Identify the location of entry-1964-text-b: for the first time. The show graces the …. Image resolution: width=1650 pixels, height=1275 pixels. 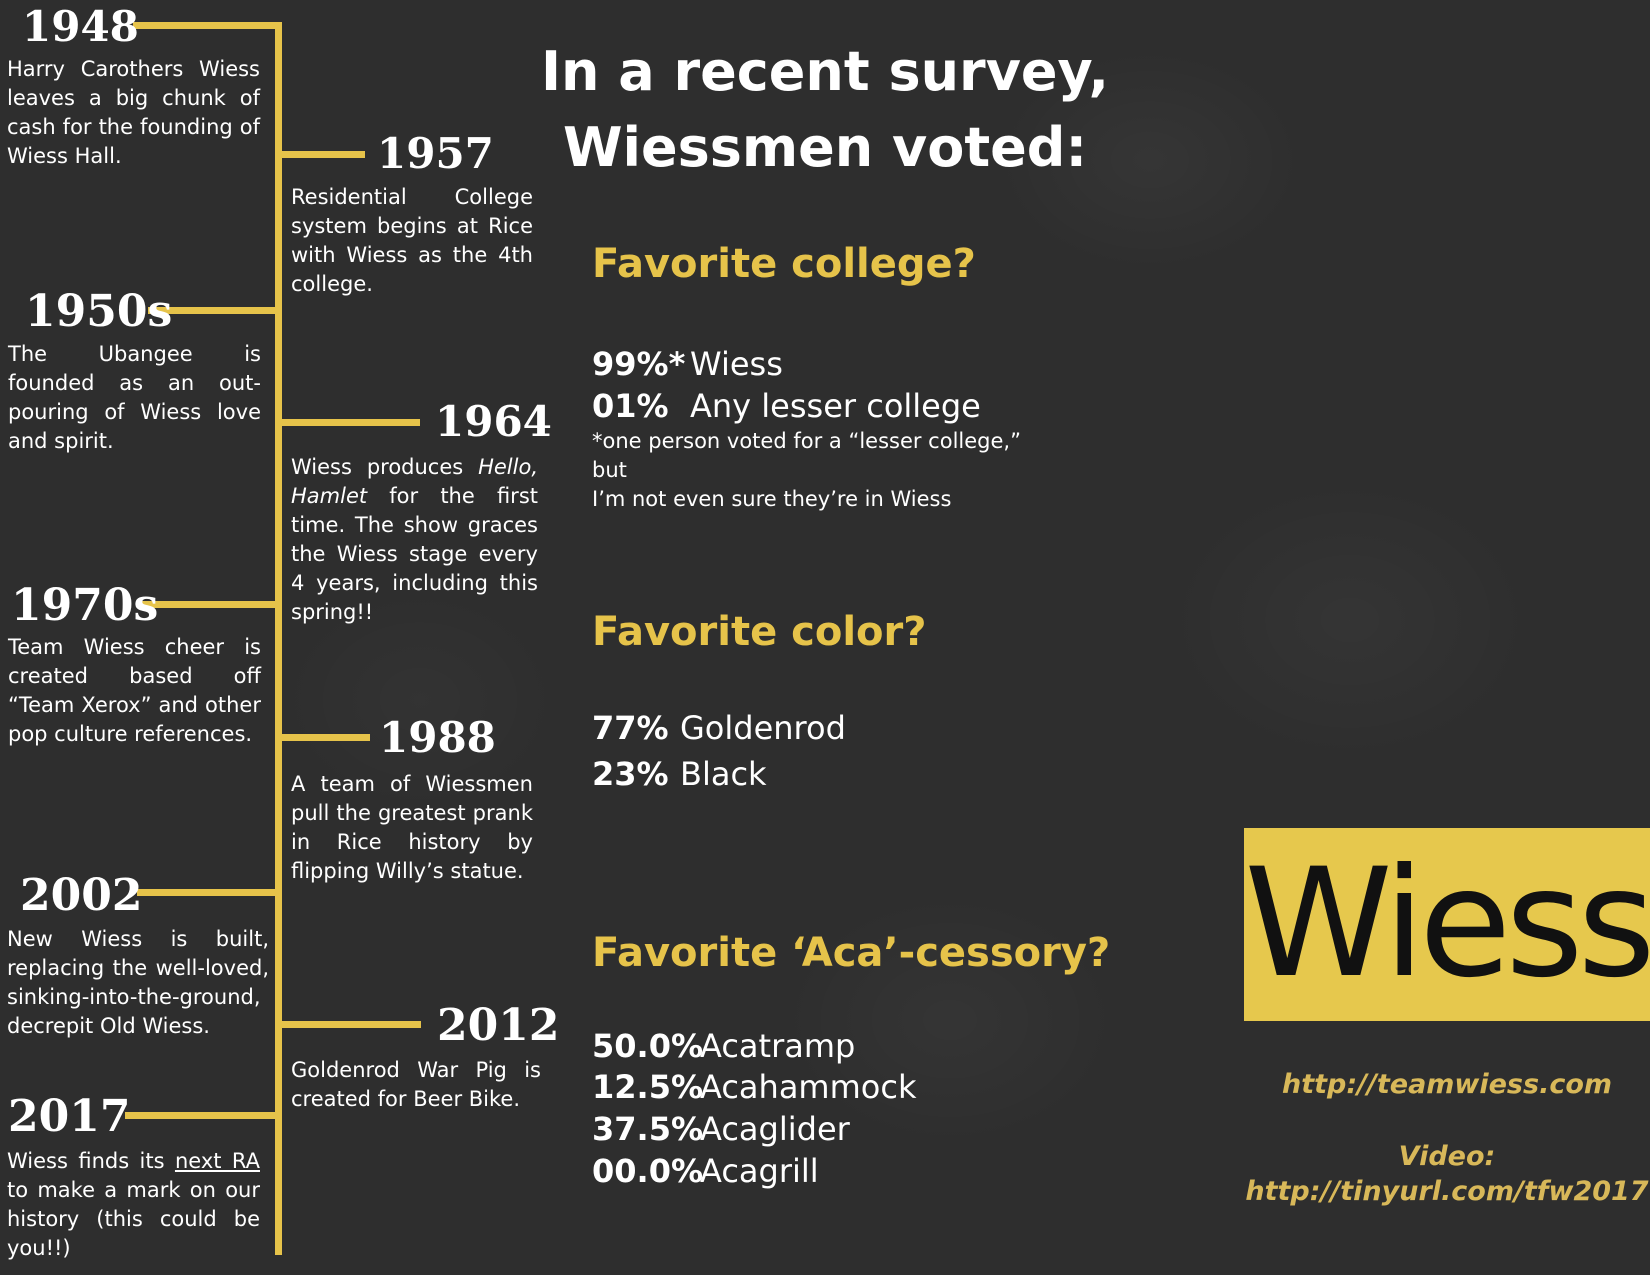
(414, 554).